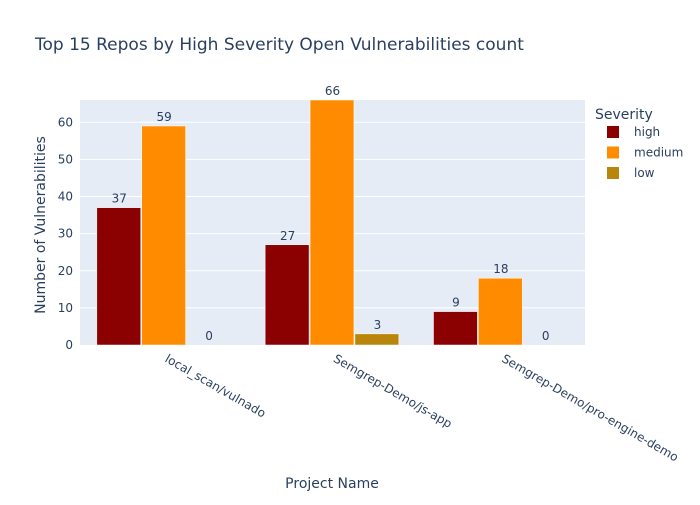  Describe the element at coordinates (332, 484) in the screenshot. I see `x-axis-title: Project Name` at that location.